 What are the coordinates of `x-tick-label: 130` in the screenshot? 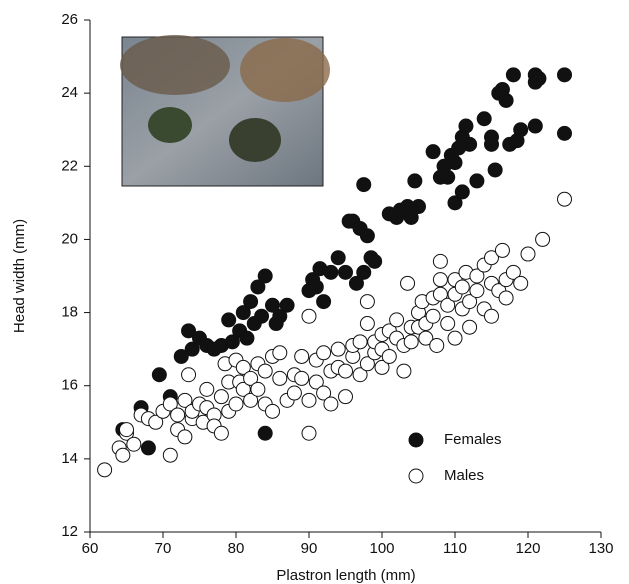 It's located at (600, 548).